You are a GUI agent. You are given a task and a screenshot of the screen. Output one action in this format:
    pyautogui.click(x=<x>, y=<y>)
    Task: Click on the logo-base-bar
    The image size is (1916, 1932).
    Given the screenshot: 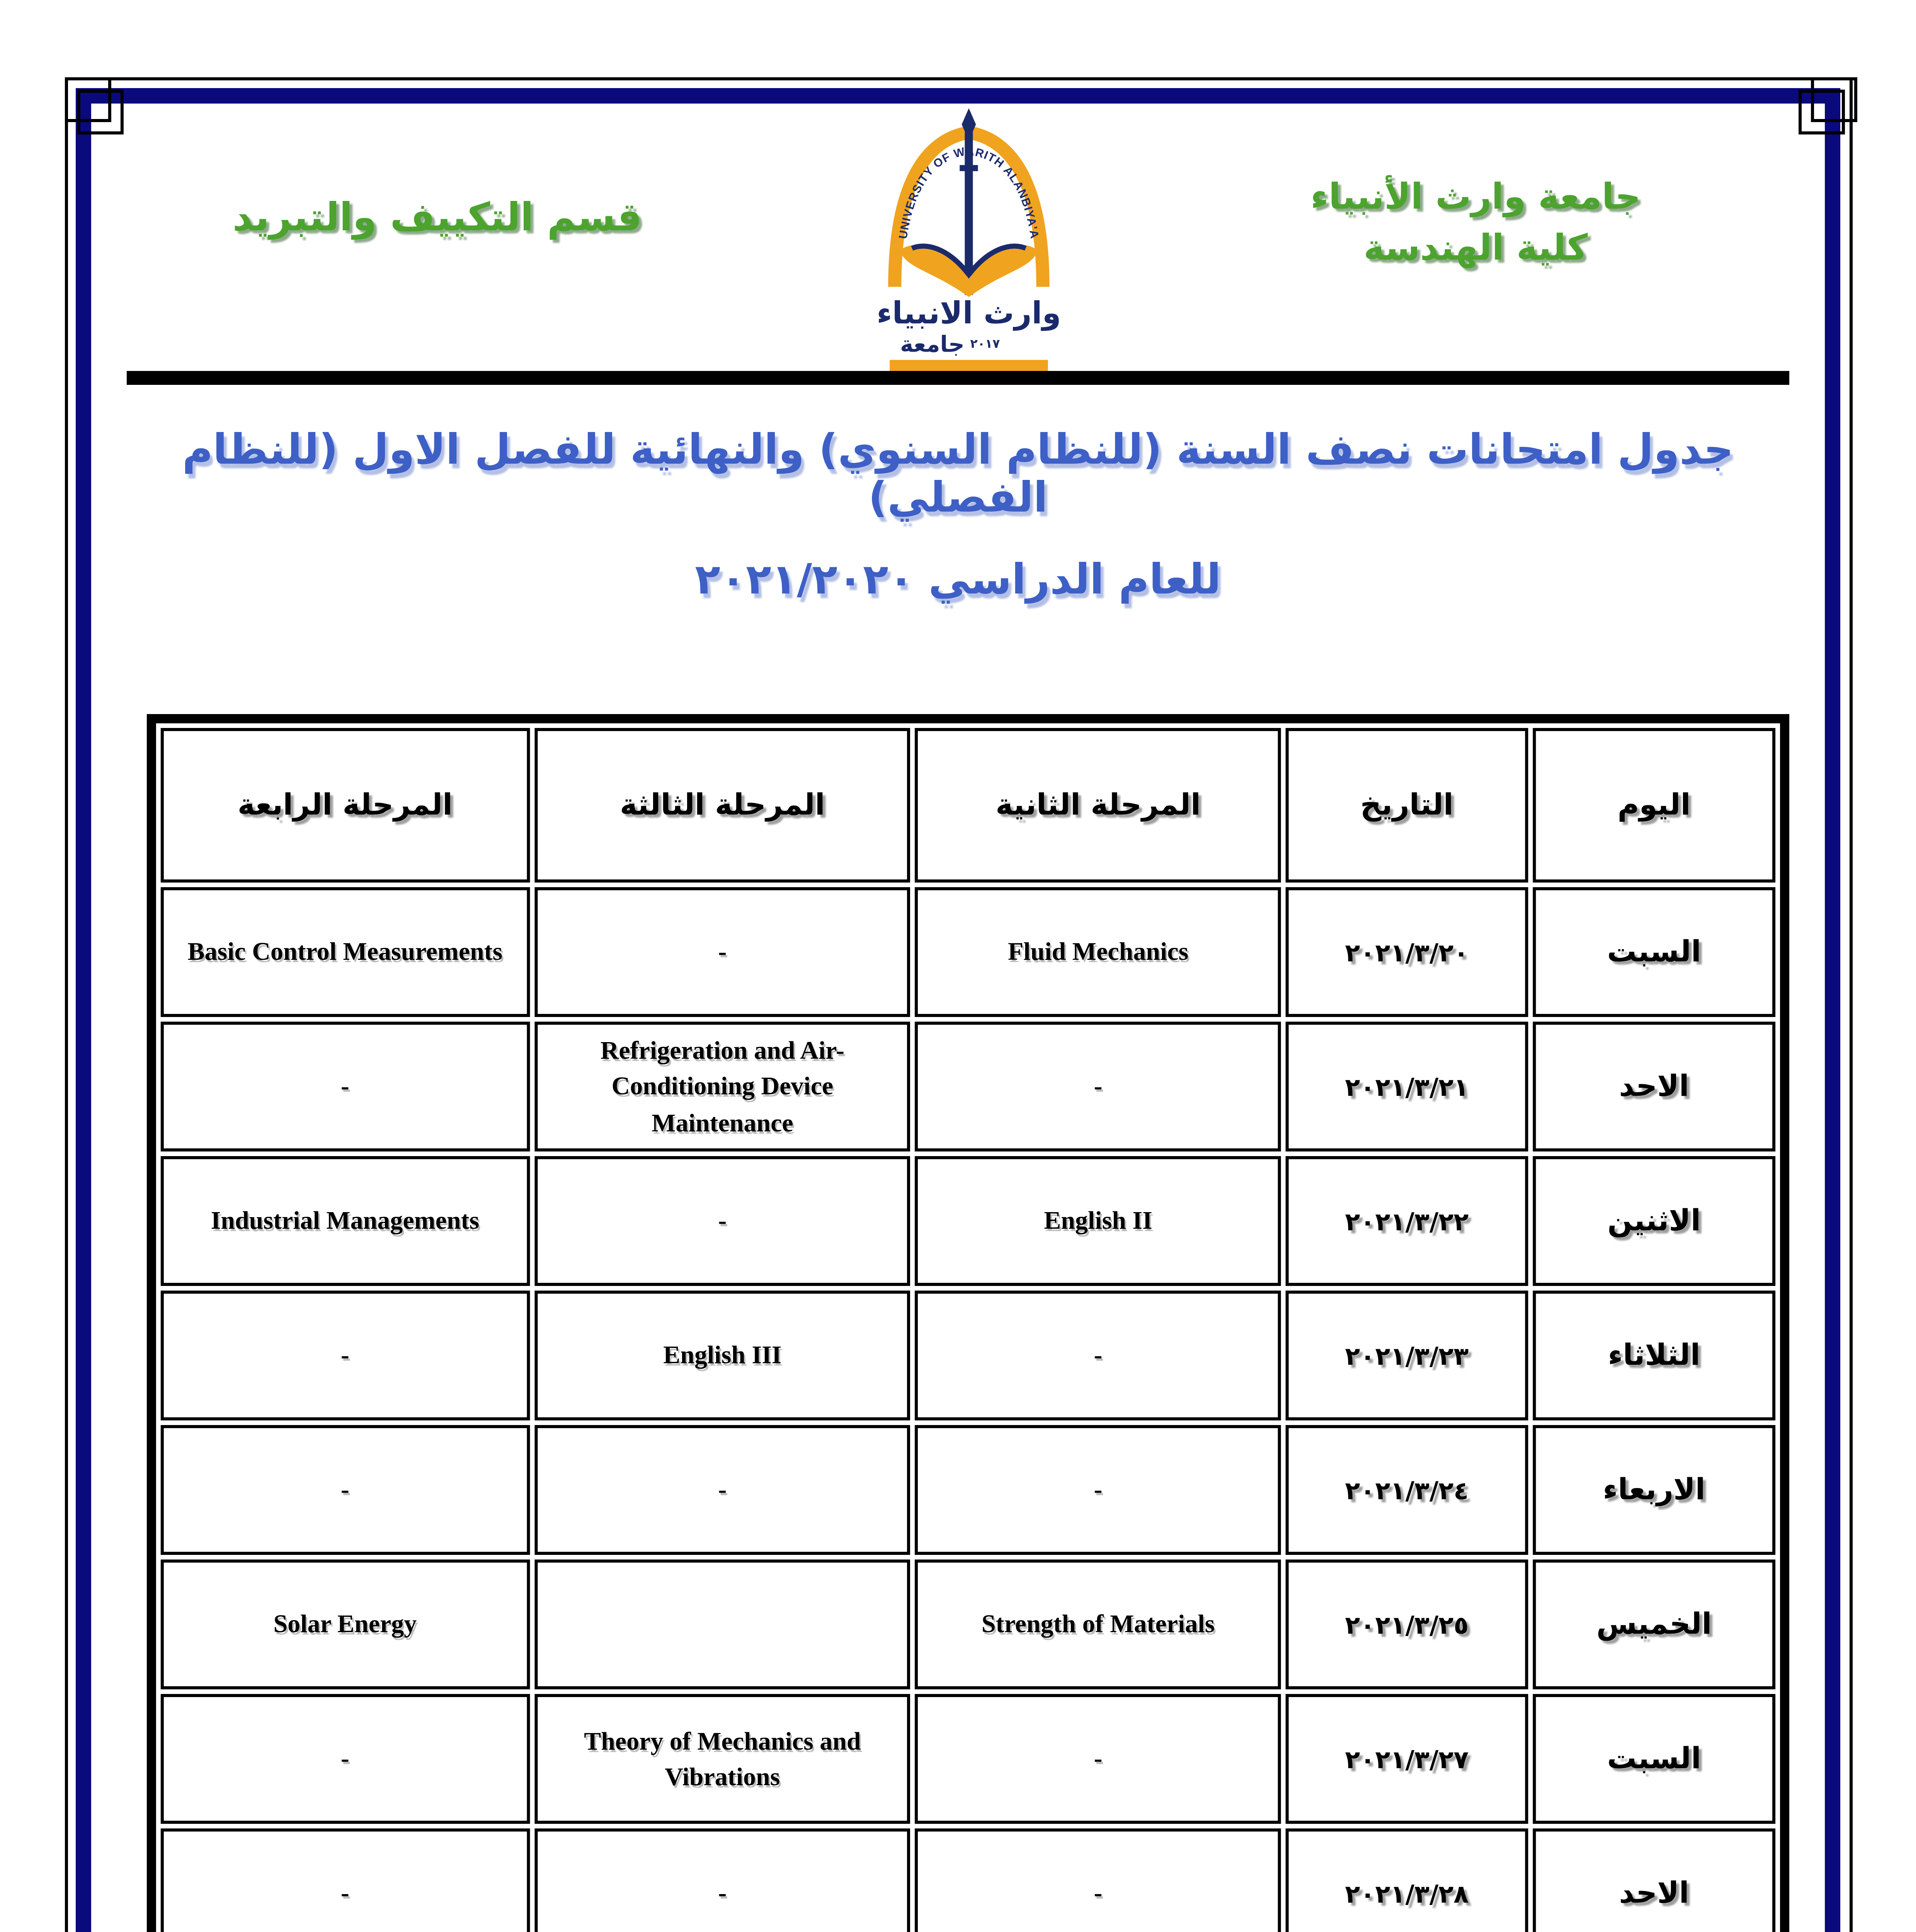 What is the action you would take?
    pyautogui.click(x=969, y=365)
    